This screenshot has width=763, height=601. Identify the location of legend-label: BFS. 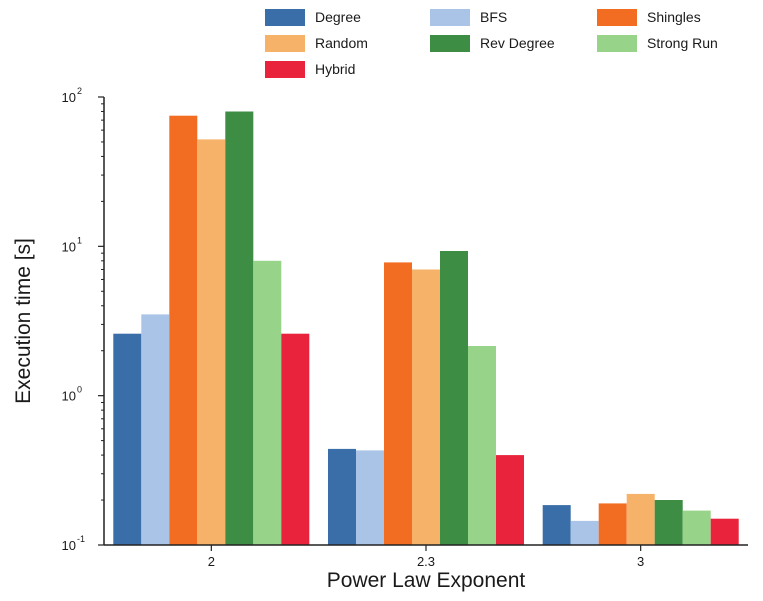
(493, 17).